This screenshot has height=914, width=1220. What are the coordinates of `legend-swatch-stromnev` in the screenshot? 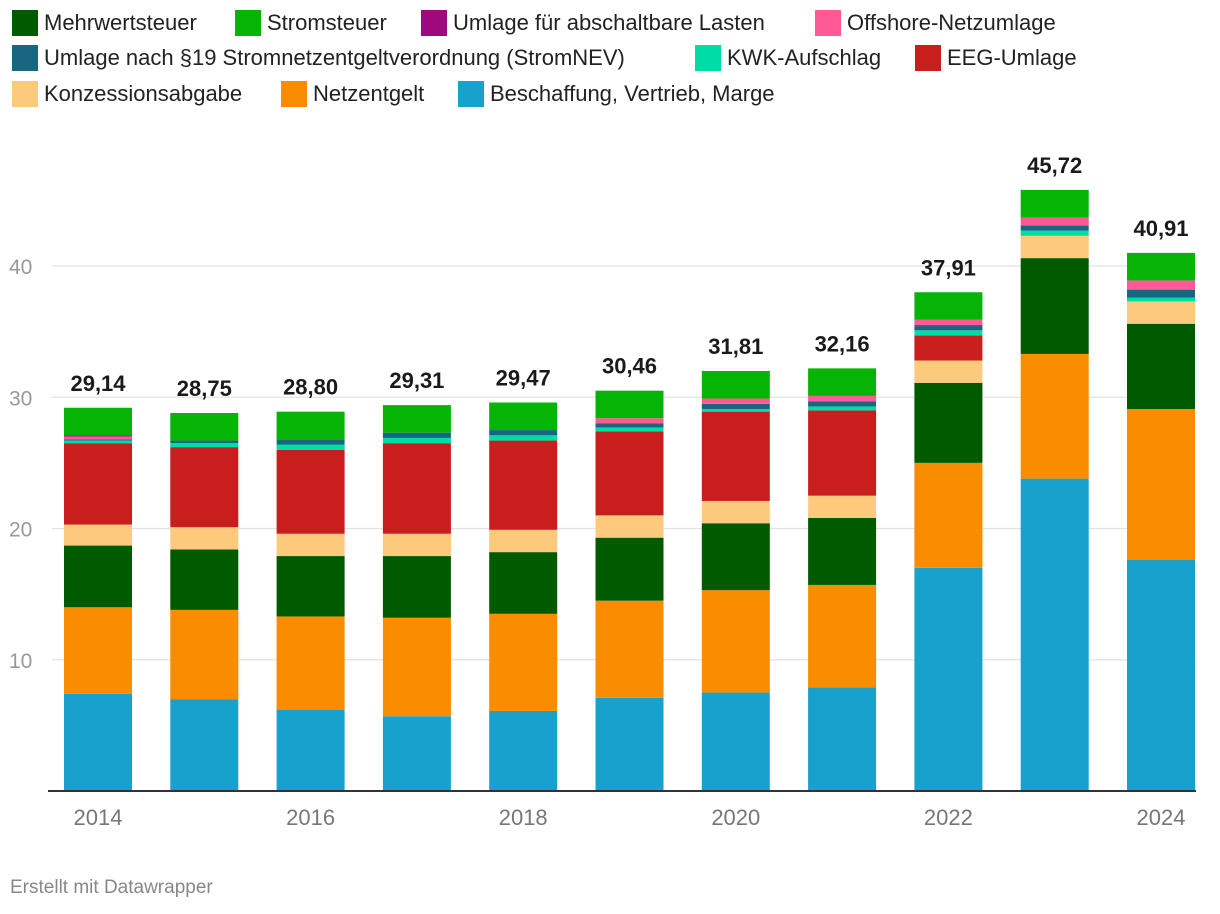 It's located at (25, 58).